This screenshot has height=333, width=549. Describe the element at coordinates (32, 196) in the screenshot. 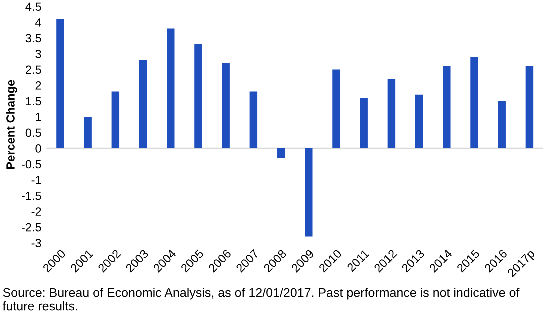

I see `y-tick-label: -1.5` at that location.